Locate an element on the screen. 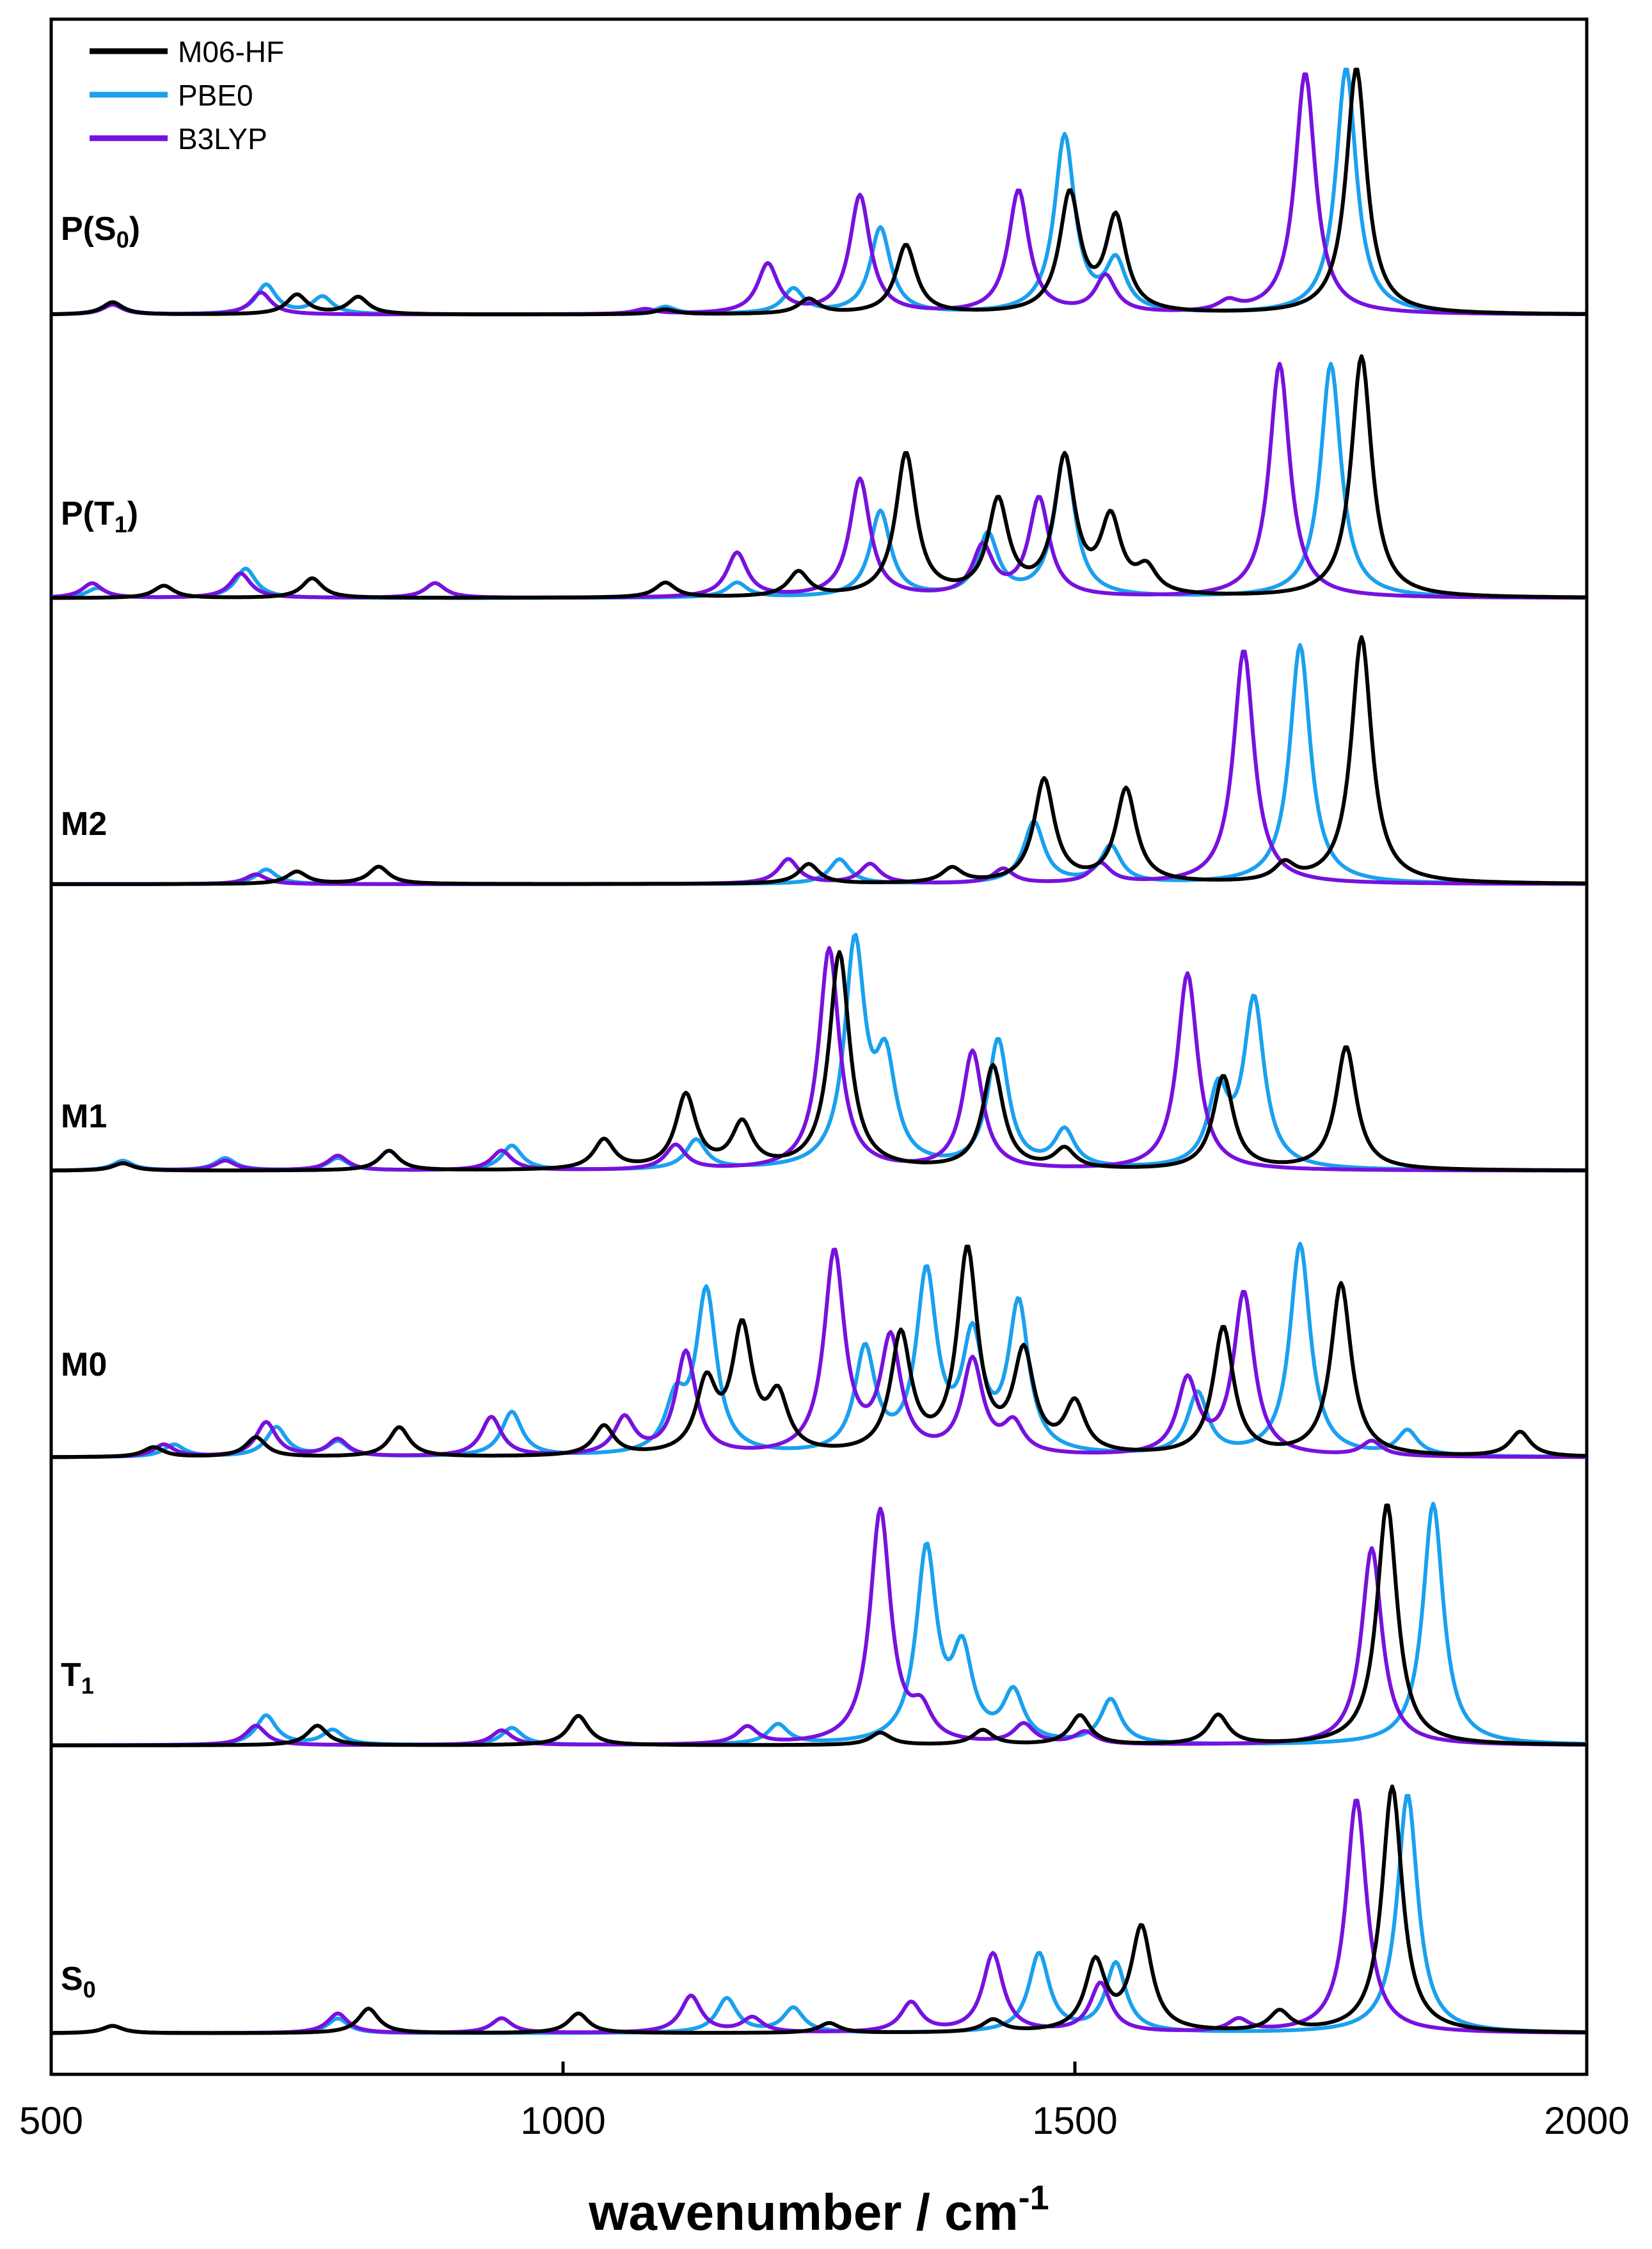 The width and height of the screenshot is (1652, 2249). series-line-t1-m06hf is located at coordinates (819, 1625).